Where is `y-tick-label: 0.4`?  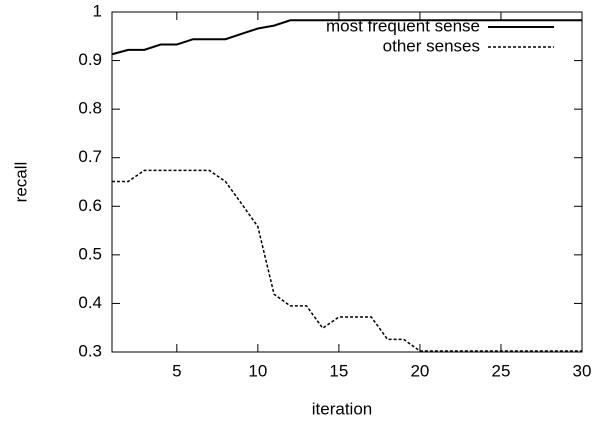 y-tick-label: 0.4 is located at coordinates (90, 302).